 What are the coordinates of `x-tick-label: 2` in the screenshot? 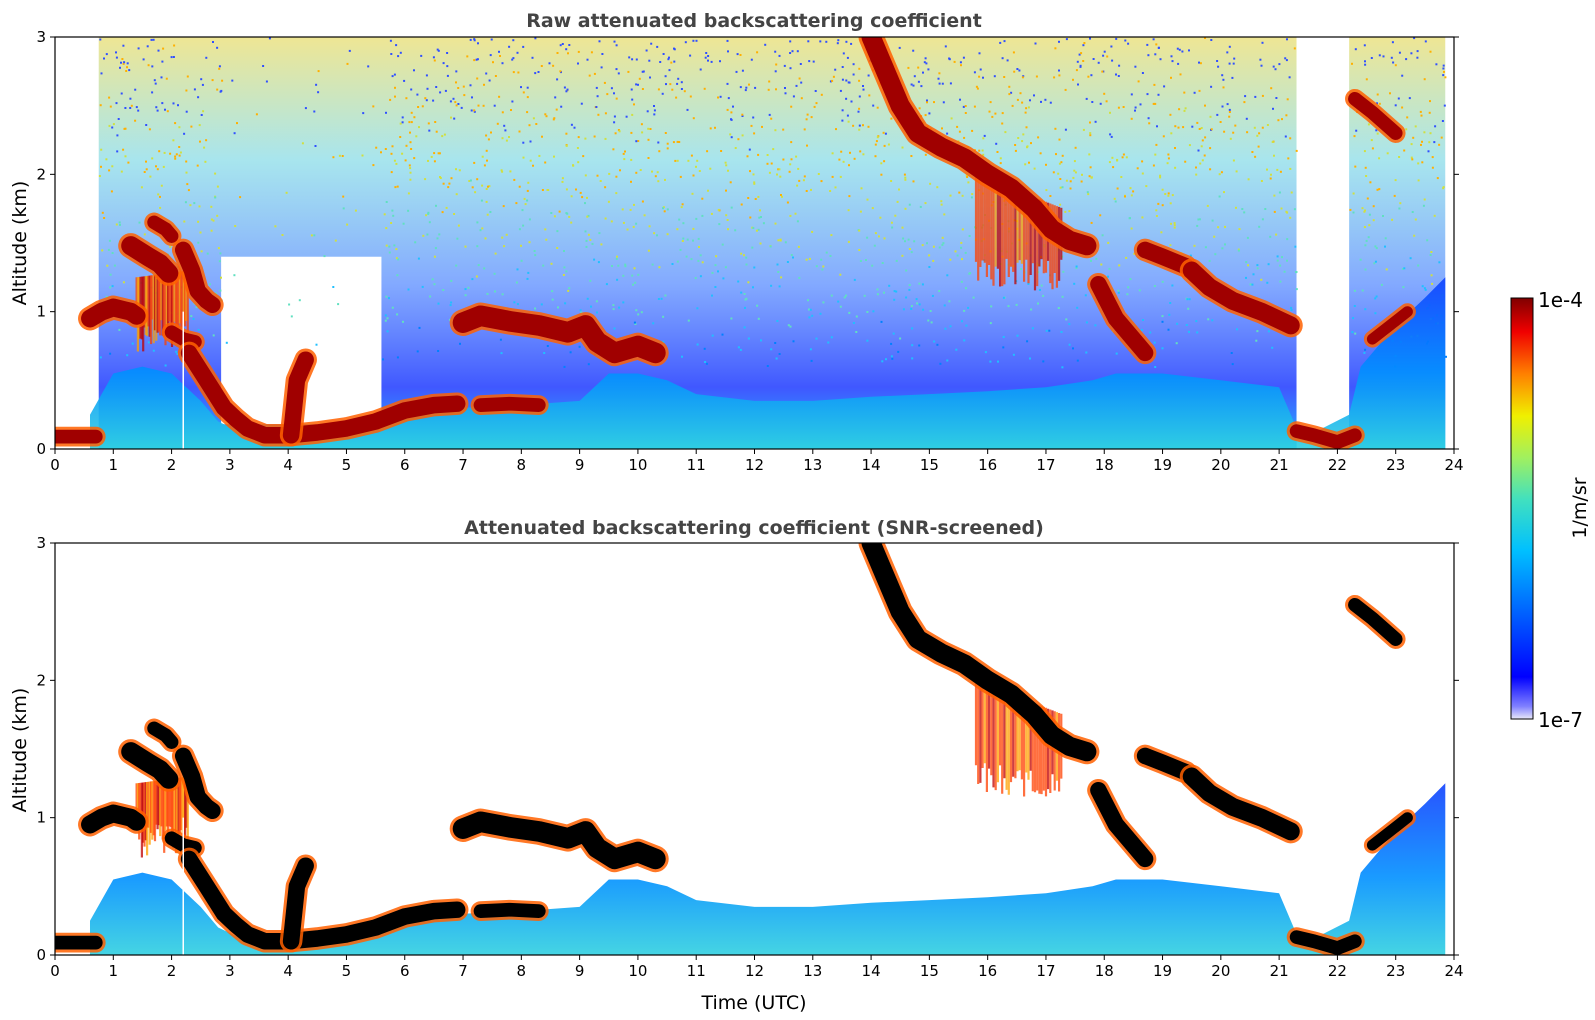 It's located at (172, 465).